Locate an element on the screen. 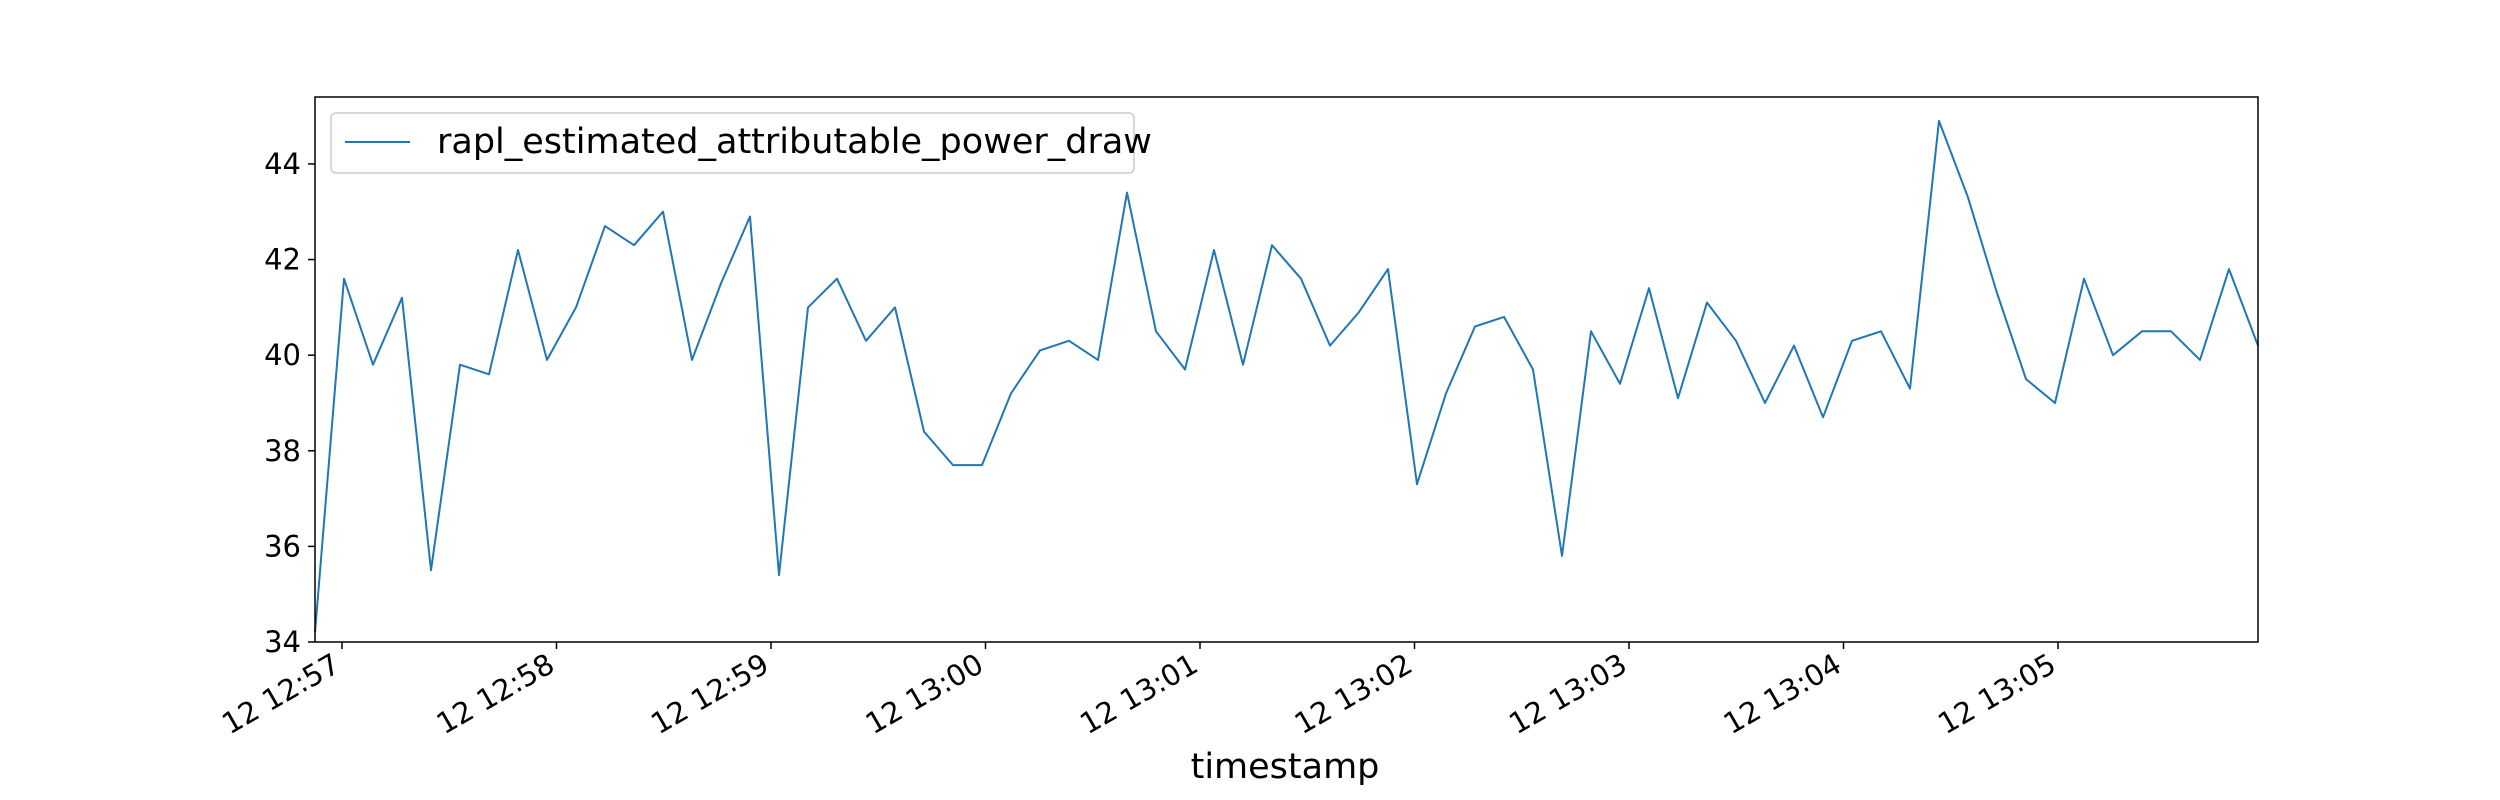 The image size is (2500, 800). legend: rapl_estimated_attributable_power_draw is located at coordinates (741, 143).